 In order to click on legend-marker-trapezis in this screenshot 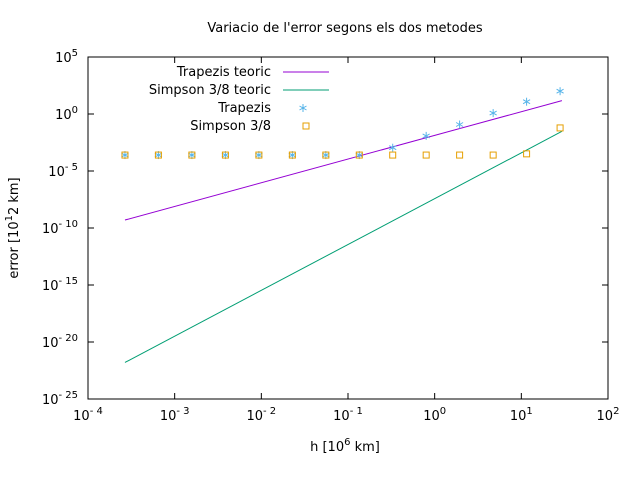, I will do `click(303, 108)`.